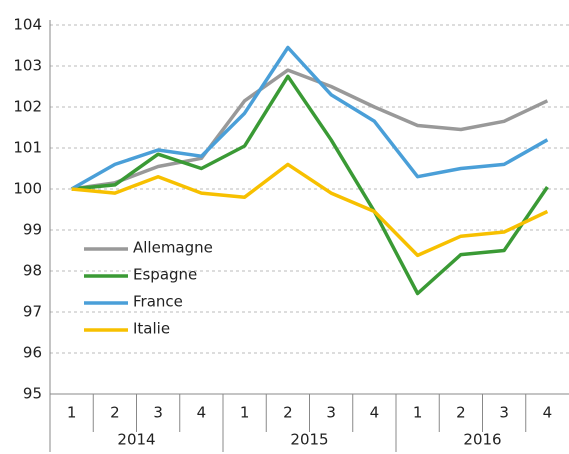 This screenshot has height=454, width=569. I want to click on y-tick-label: 102, so click(27, 107).